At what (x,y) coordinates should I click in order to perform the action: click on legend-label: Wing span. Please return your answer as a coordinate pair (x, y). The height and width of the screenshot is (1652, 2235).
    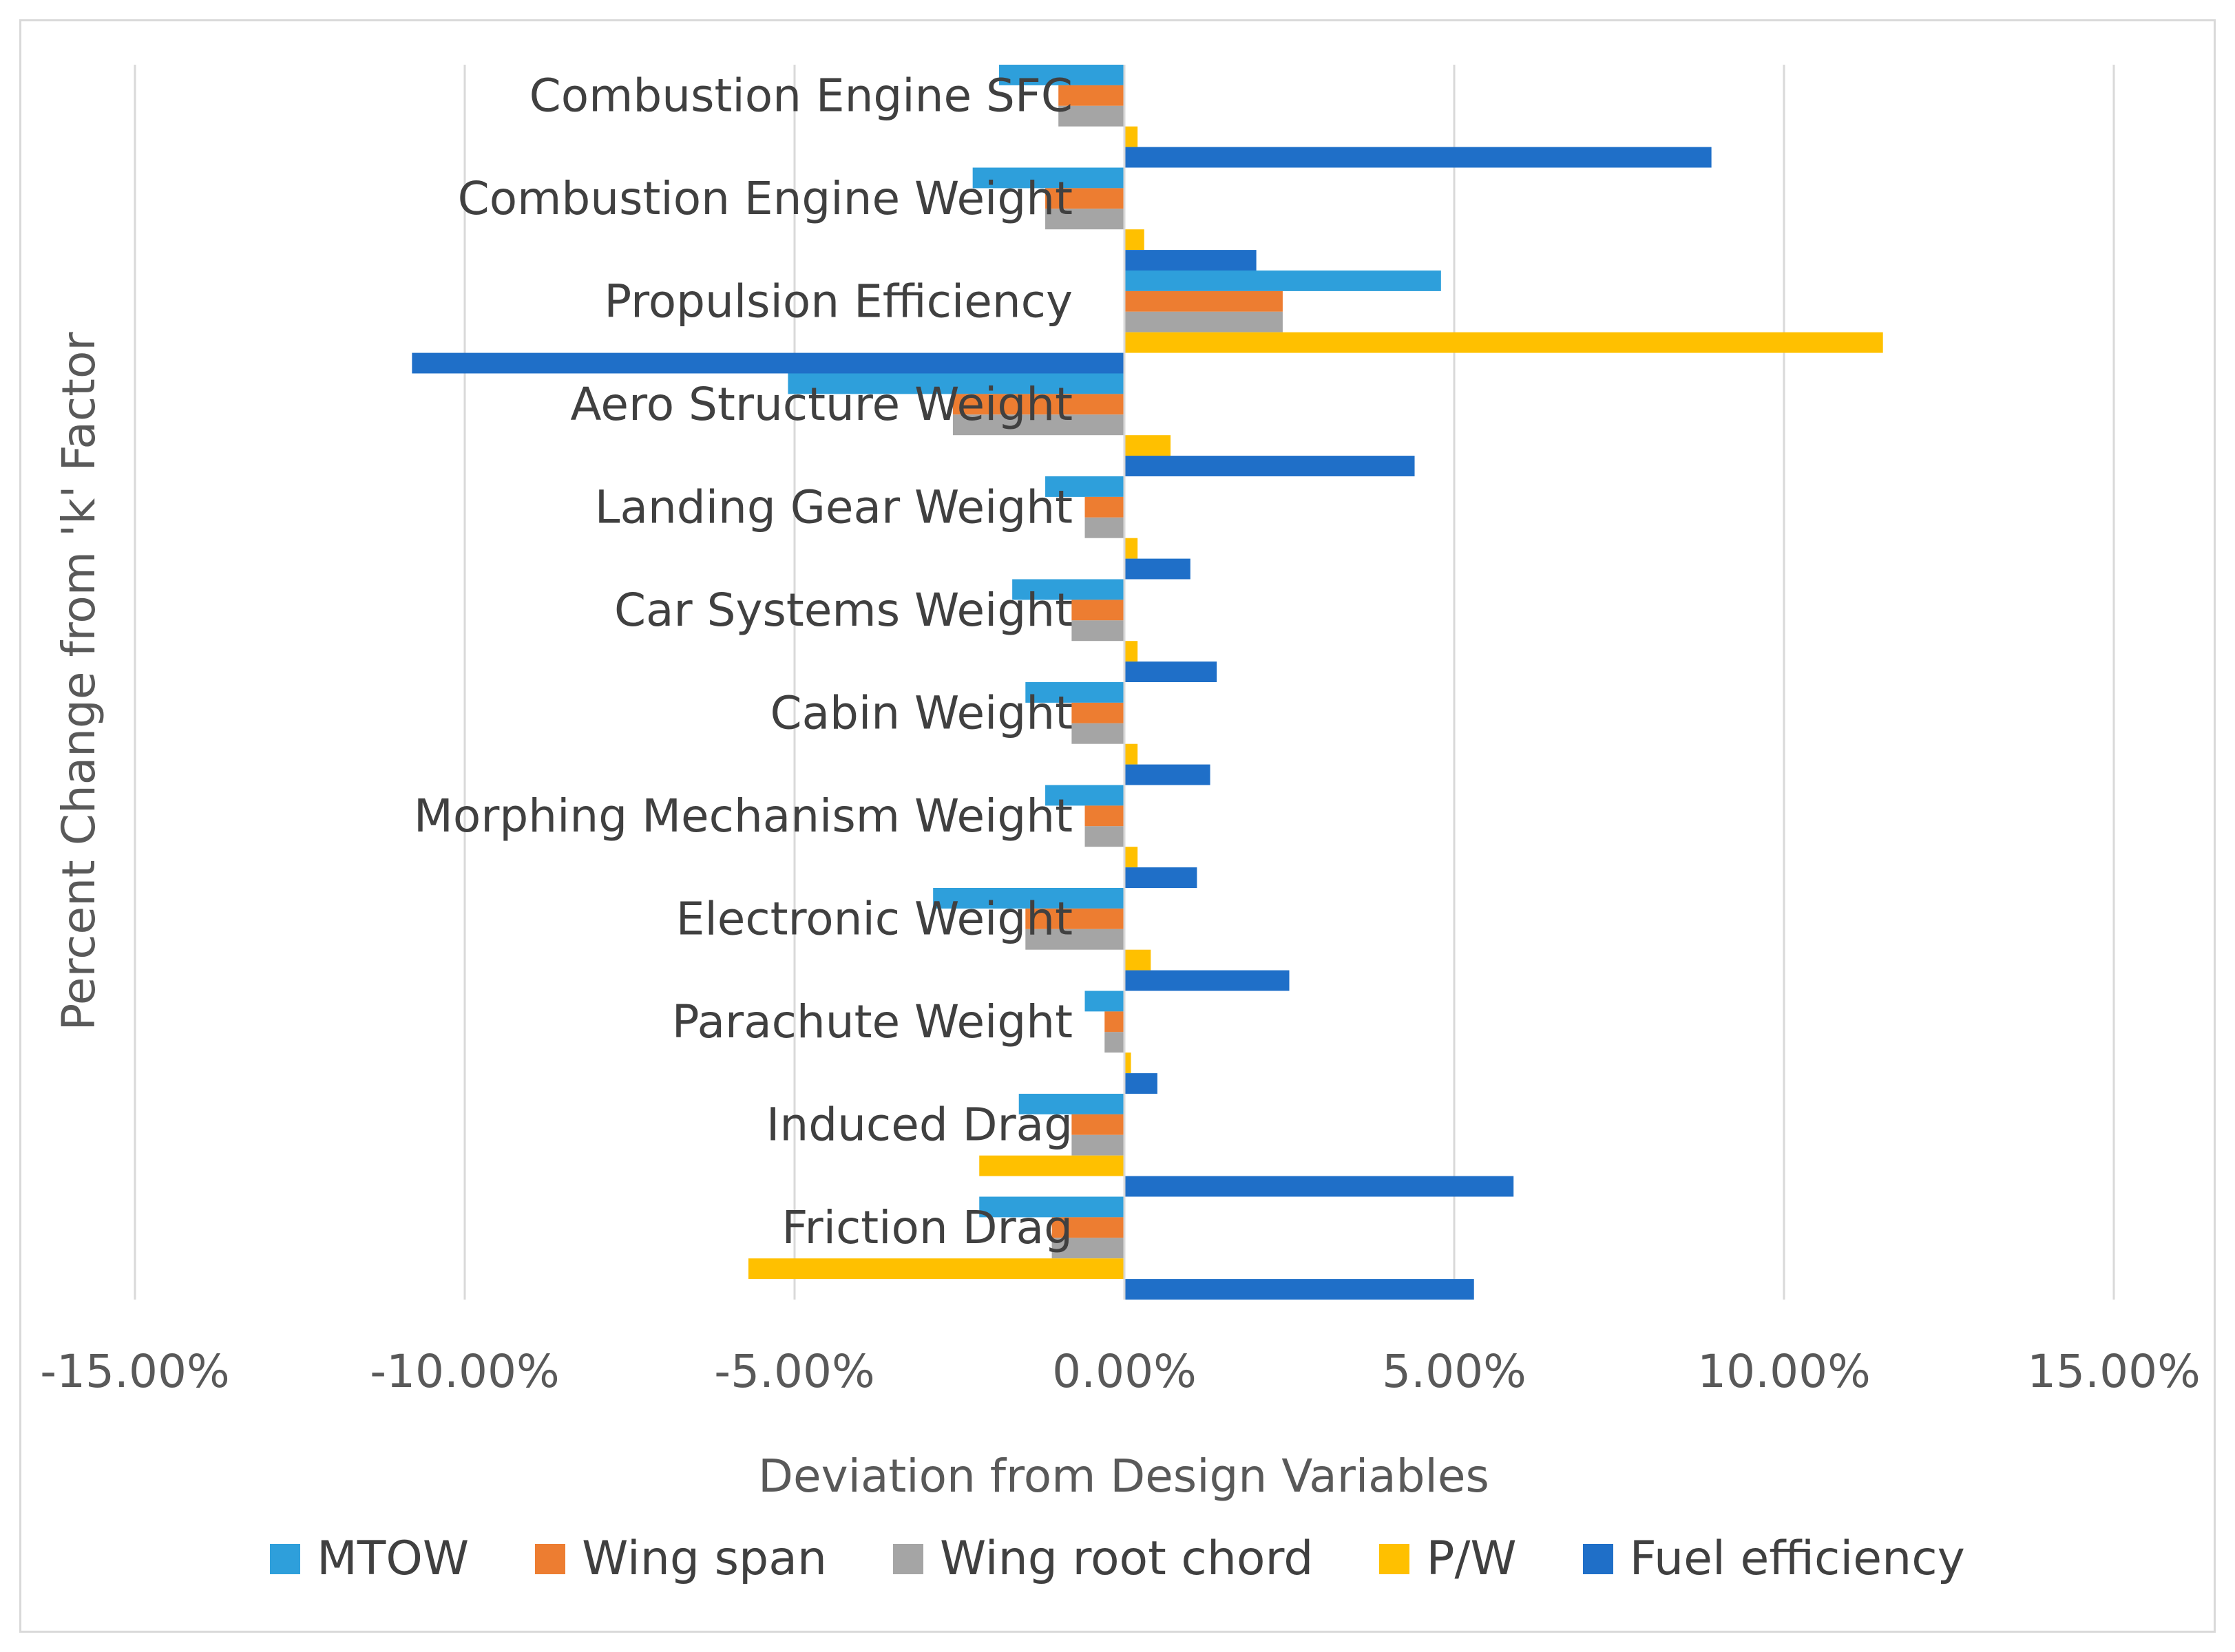
    Looking at the image, I should click on (705, 1559).